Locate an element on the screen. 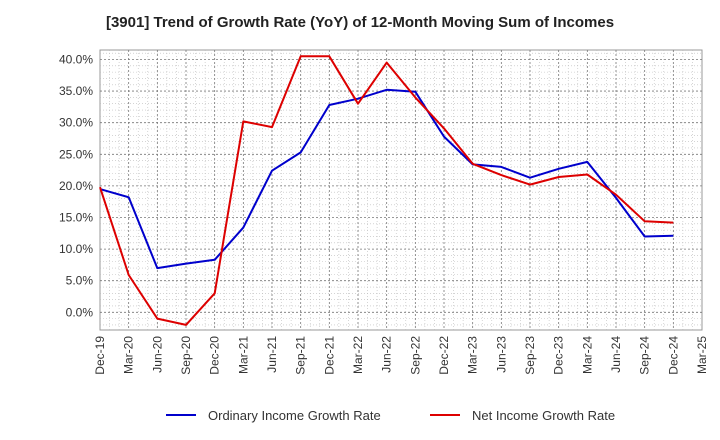 This screenshot has width=720, height=440. y-tick-label: 15.0% is located at coordinates (76, 217).